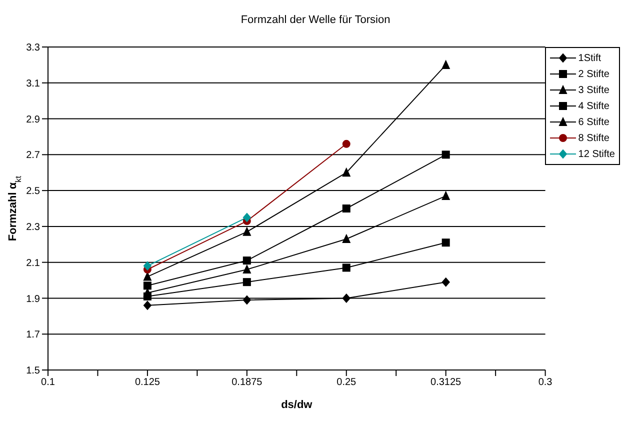  What do you see at coordinates (590, 58) in the screenshot?
I see `legend-label: 1Stift` at bounding box center [590, 58].